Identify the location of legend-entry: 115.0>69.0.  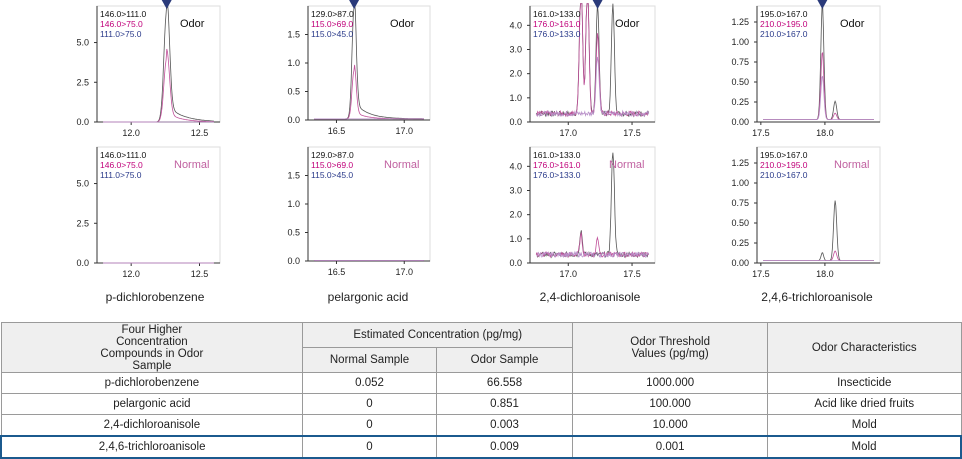
(332, 24).